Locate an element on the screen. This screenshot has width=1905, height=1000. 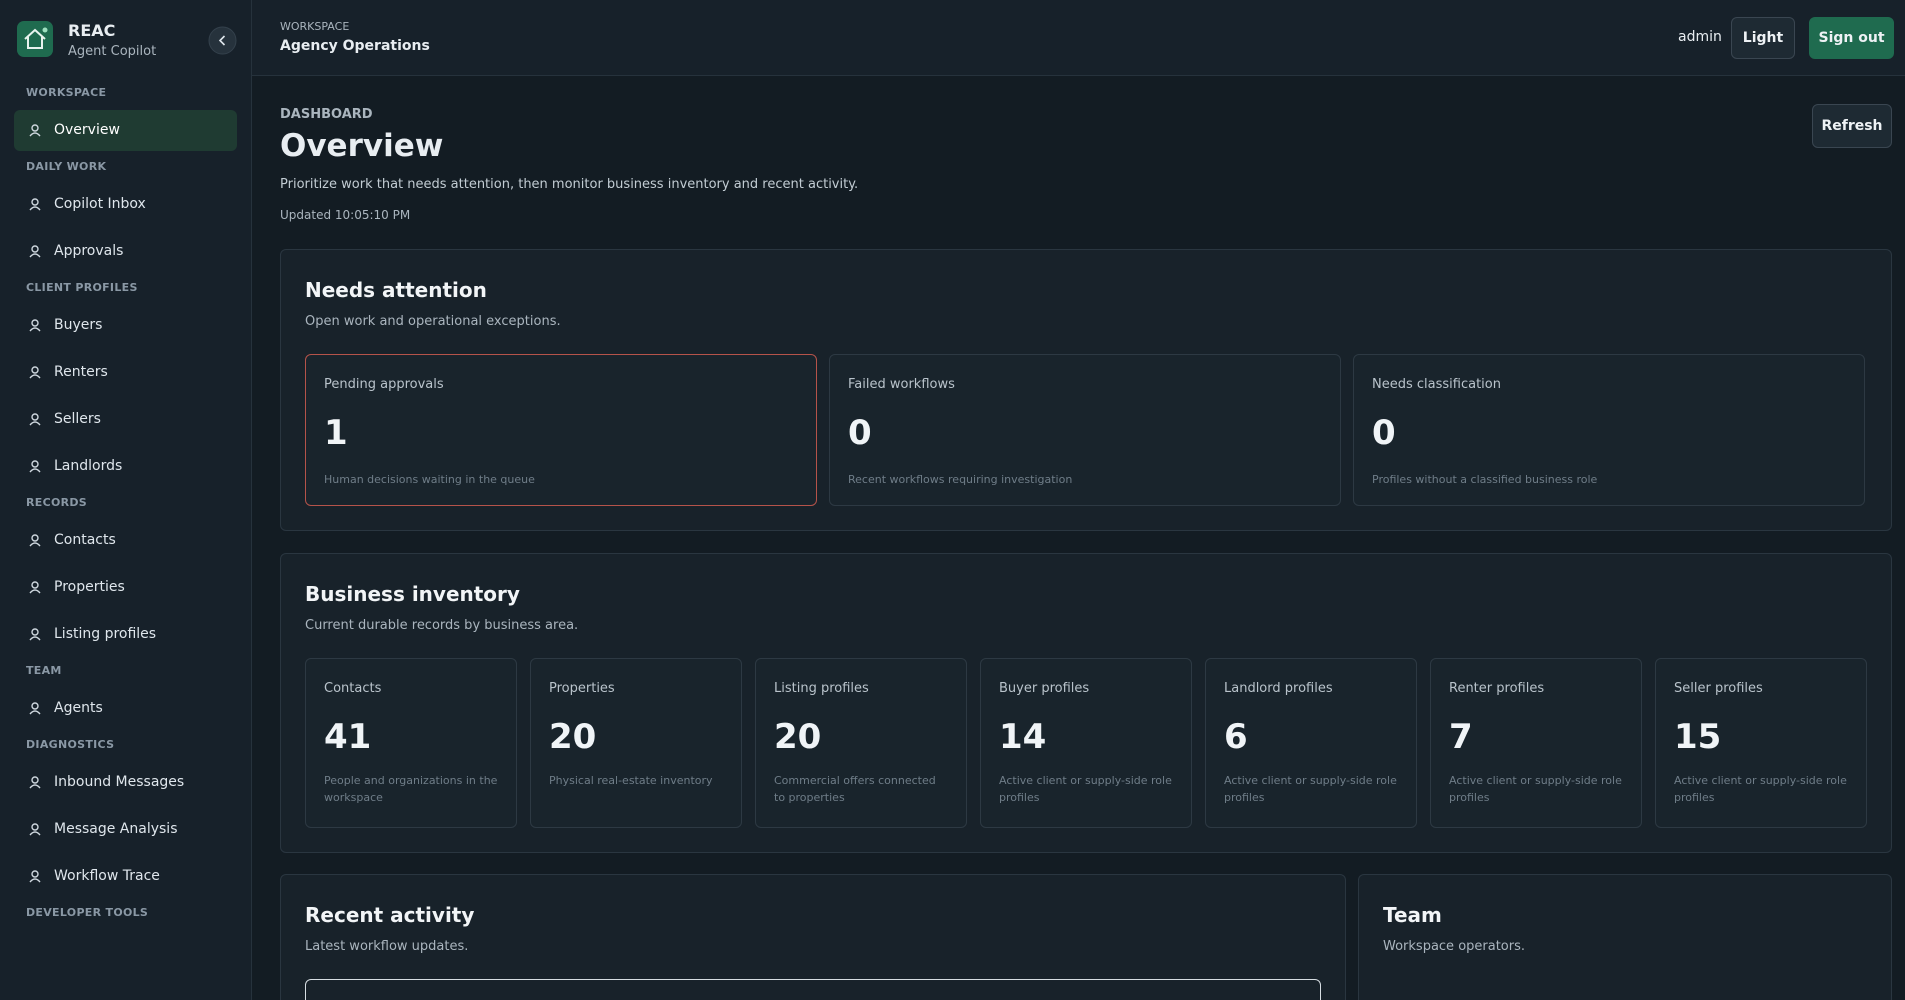
stat-value: 41 is located at coordinates (348, 737).